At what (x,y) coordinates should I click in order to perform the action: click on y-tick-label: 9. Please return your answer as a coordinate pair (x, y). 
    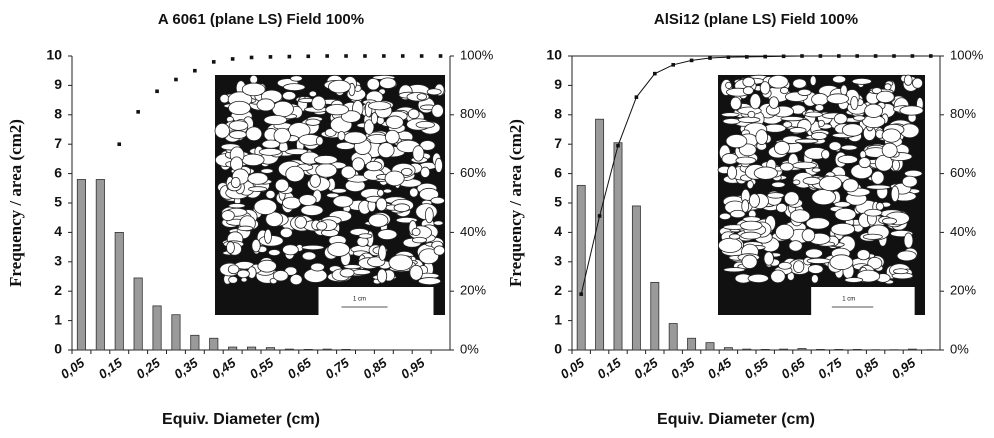
    Looking at the image, I should click on (558, 84).